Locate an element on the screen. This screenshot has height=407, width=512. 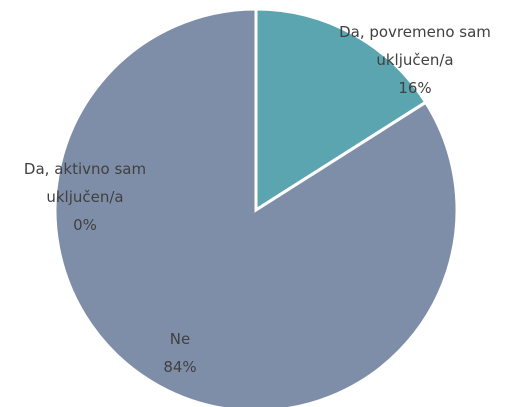
value-label: 84% is located at coordinates (180, 367).